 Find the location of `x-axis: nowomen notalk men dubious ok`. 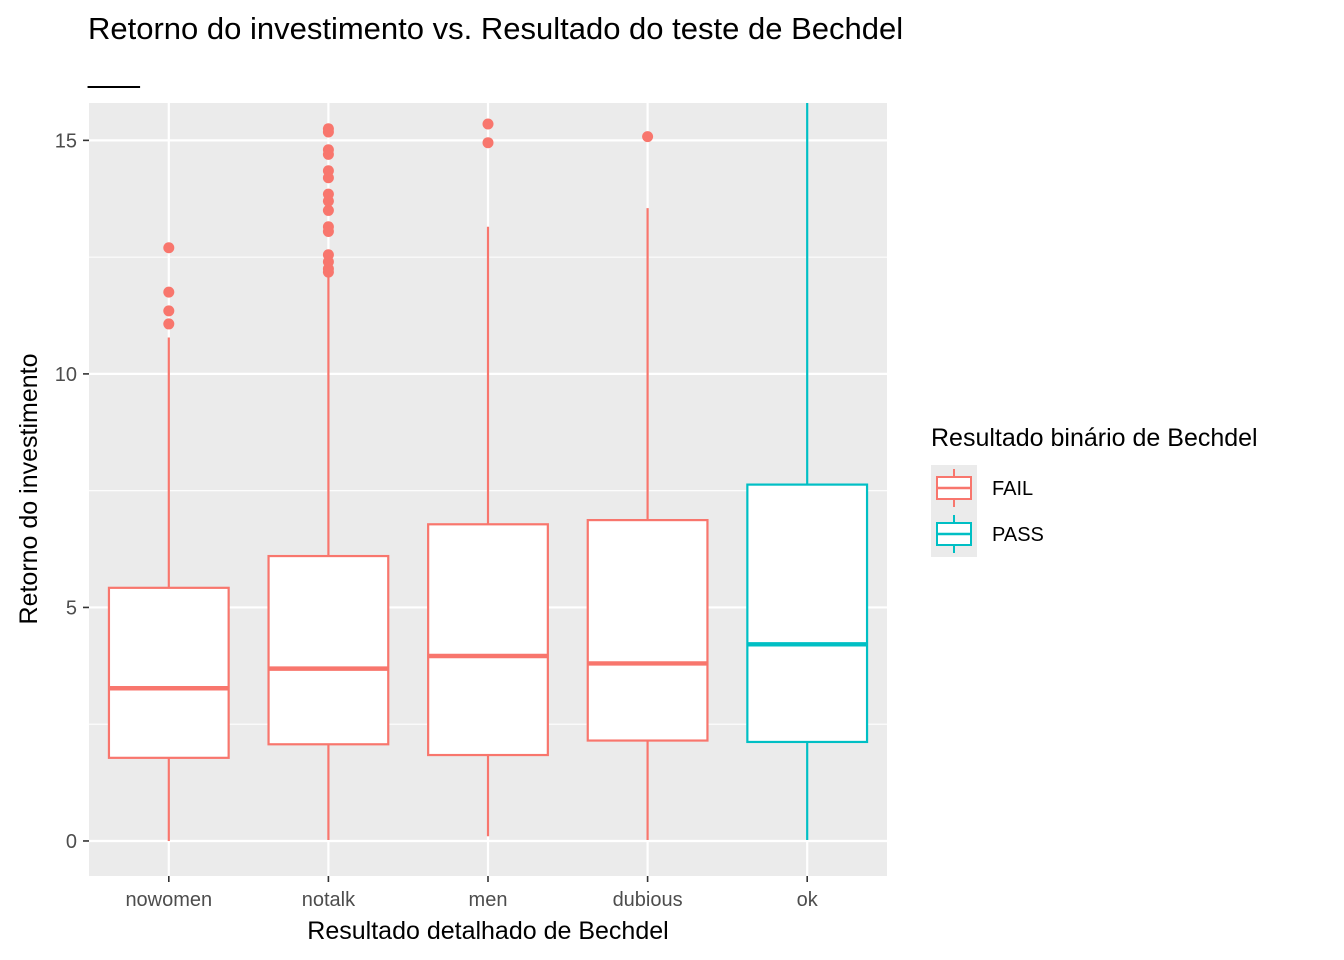

x-axis: nowomen notalk men dubious ok is located at coordinates (472, 893).